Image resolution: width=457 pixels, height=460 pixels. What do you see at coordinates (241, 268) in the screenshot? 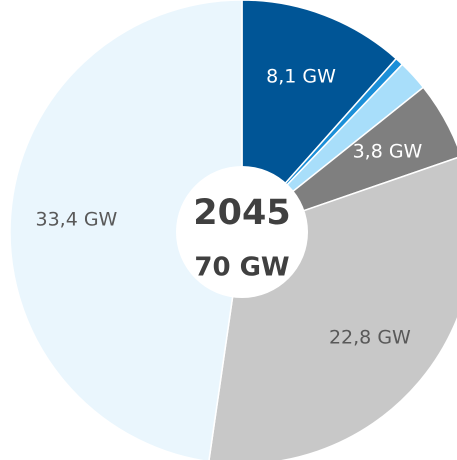
I see `center-total: 70 GW` at bounding box center [241, 268].